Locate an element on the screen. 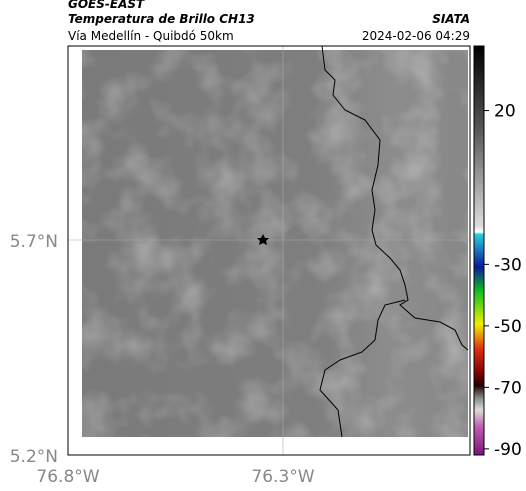 The width and height of the screenshot is (526, 491). location: Vía Medellín - Quibdó 50km is located at coordinates (151, 36).